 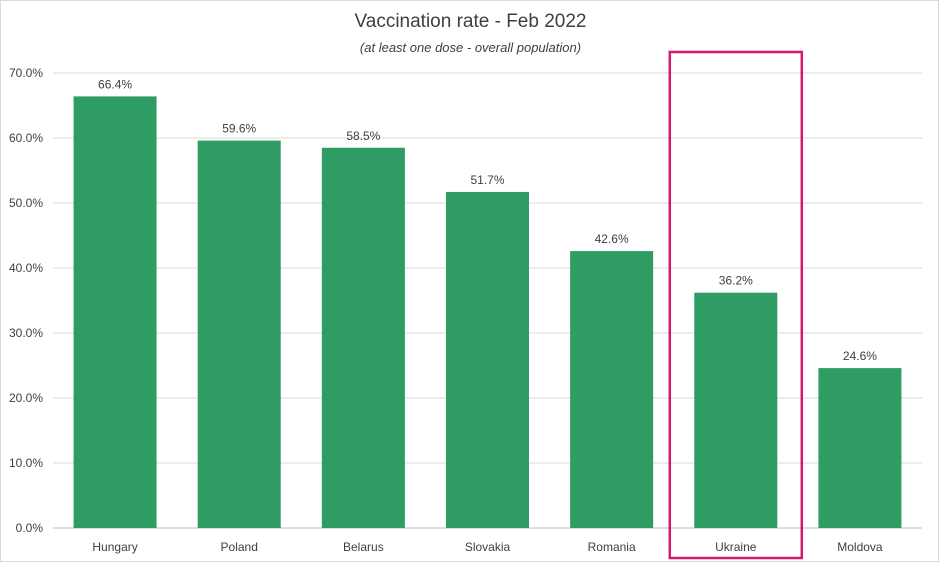 I want to click on x-tick-label: Romania, so click(x=612, y=547).